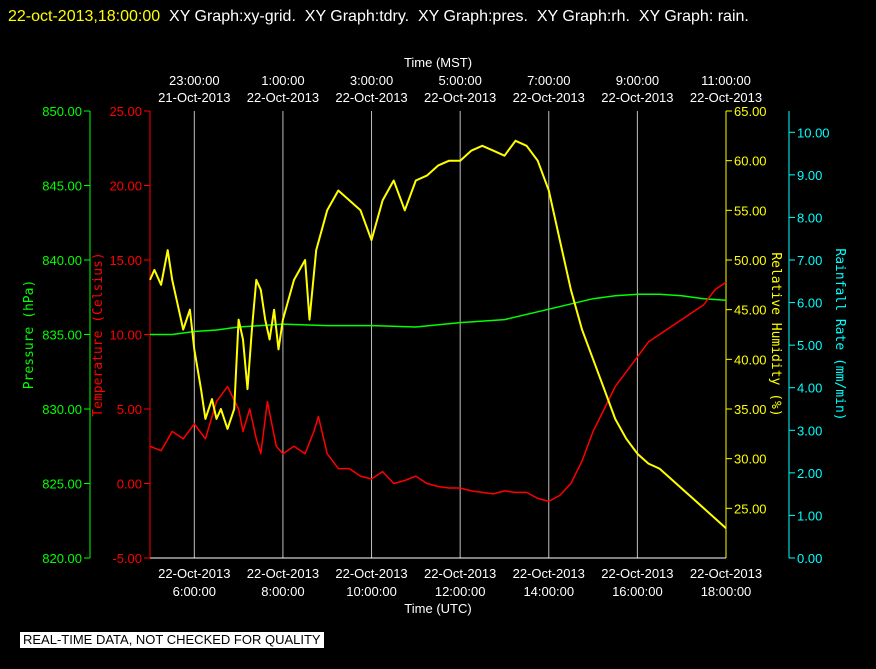  What do you see at coordinates (548, 80) in the screenshot?
I see `top-tick-time: 7:00:00` at bounding box center [548, 80].